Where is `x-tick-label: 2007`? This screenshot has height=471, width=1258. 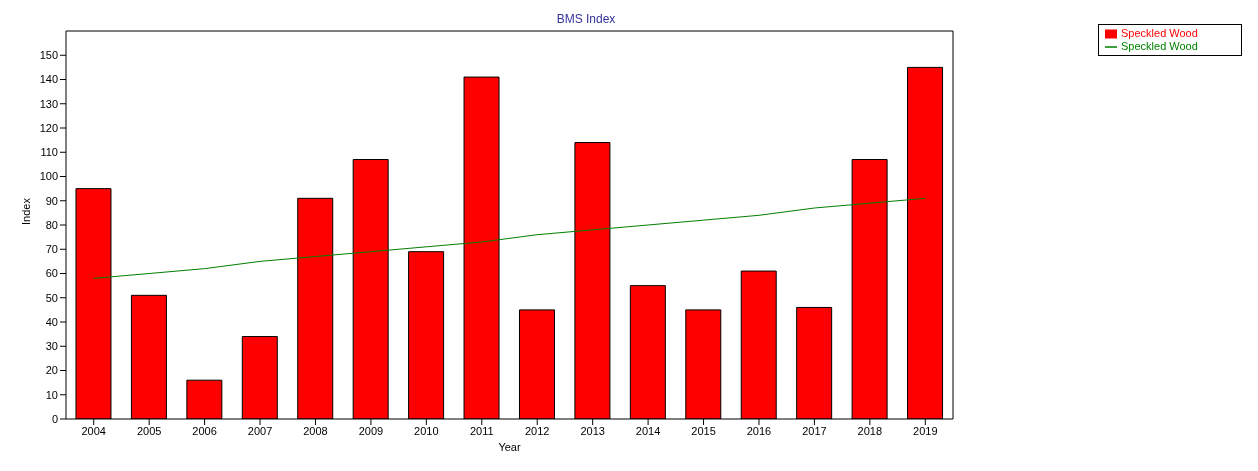
x-tick-label: 2007 is located at coordinates (260, 430).